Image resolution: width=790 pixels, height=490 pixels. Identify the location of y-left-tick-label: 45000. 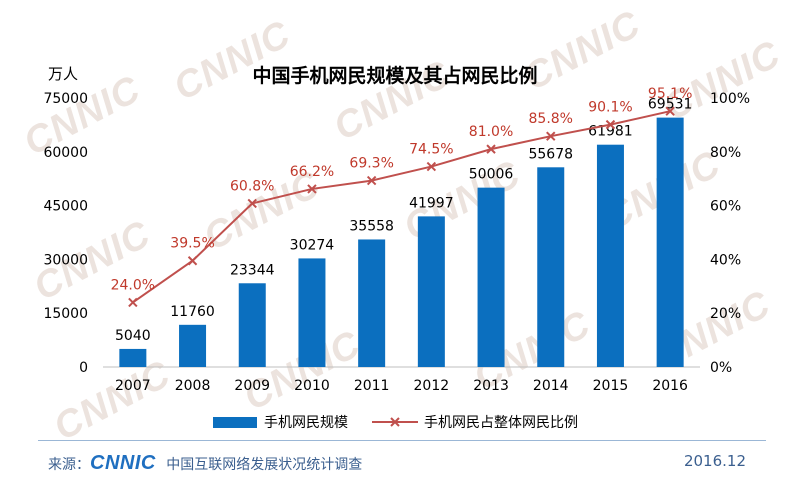
(65, 207).